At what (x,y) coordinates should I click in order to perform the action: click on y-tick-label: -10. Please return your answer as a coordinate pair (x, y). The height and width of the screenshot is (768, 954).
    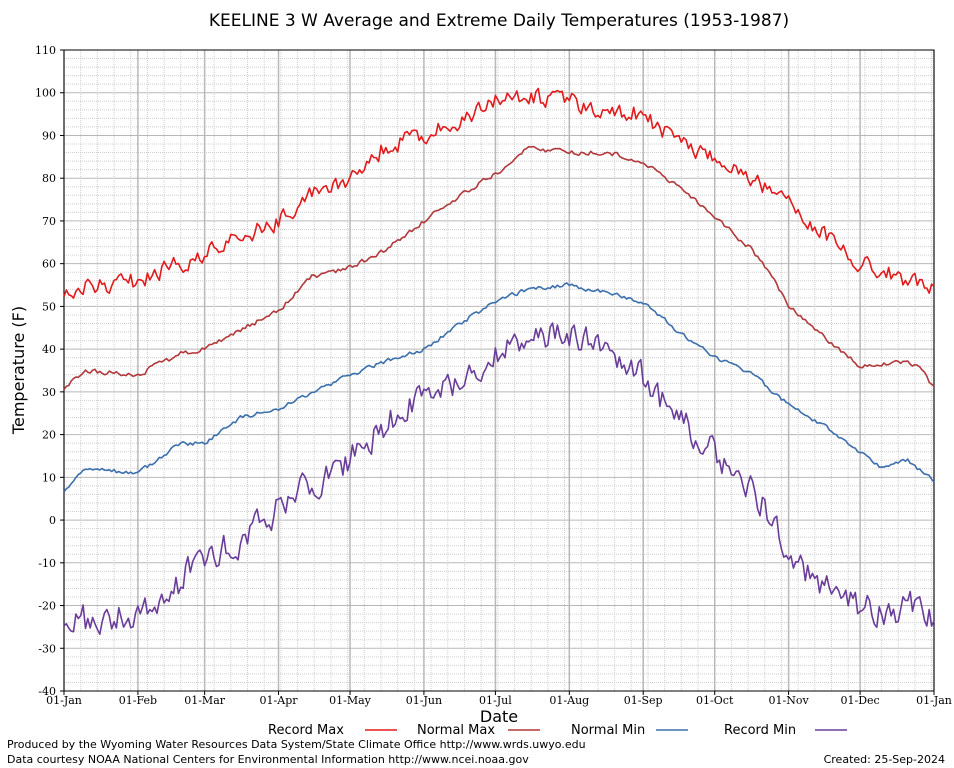
    Looking at the image, I should click on (47, 563).